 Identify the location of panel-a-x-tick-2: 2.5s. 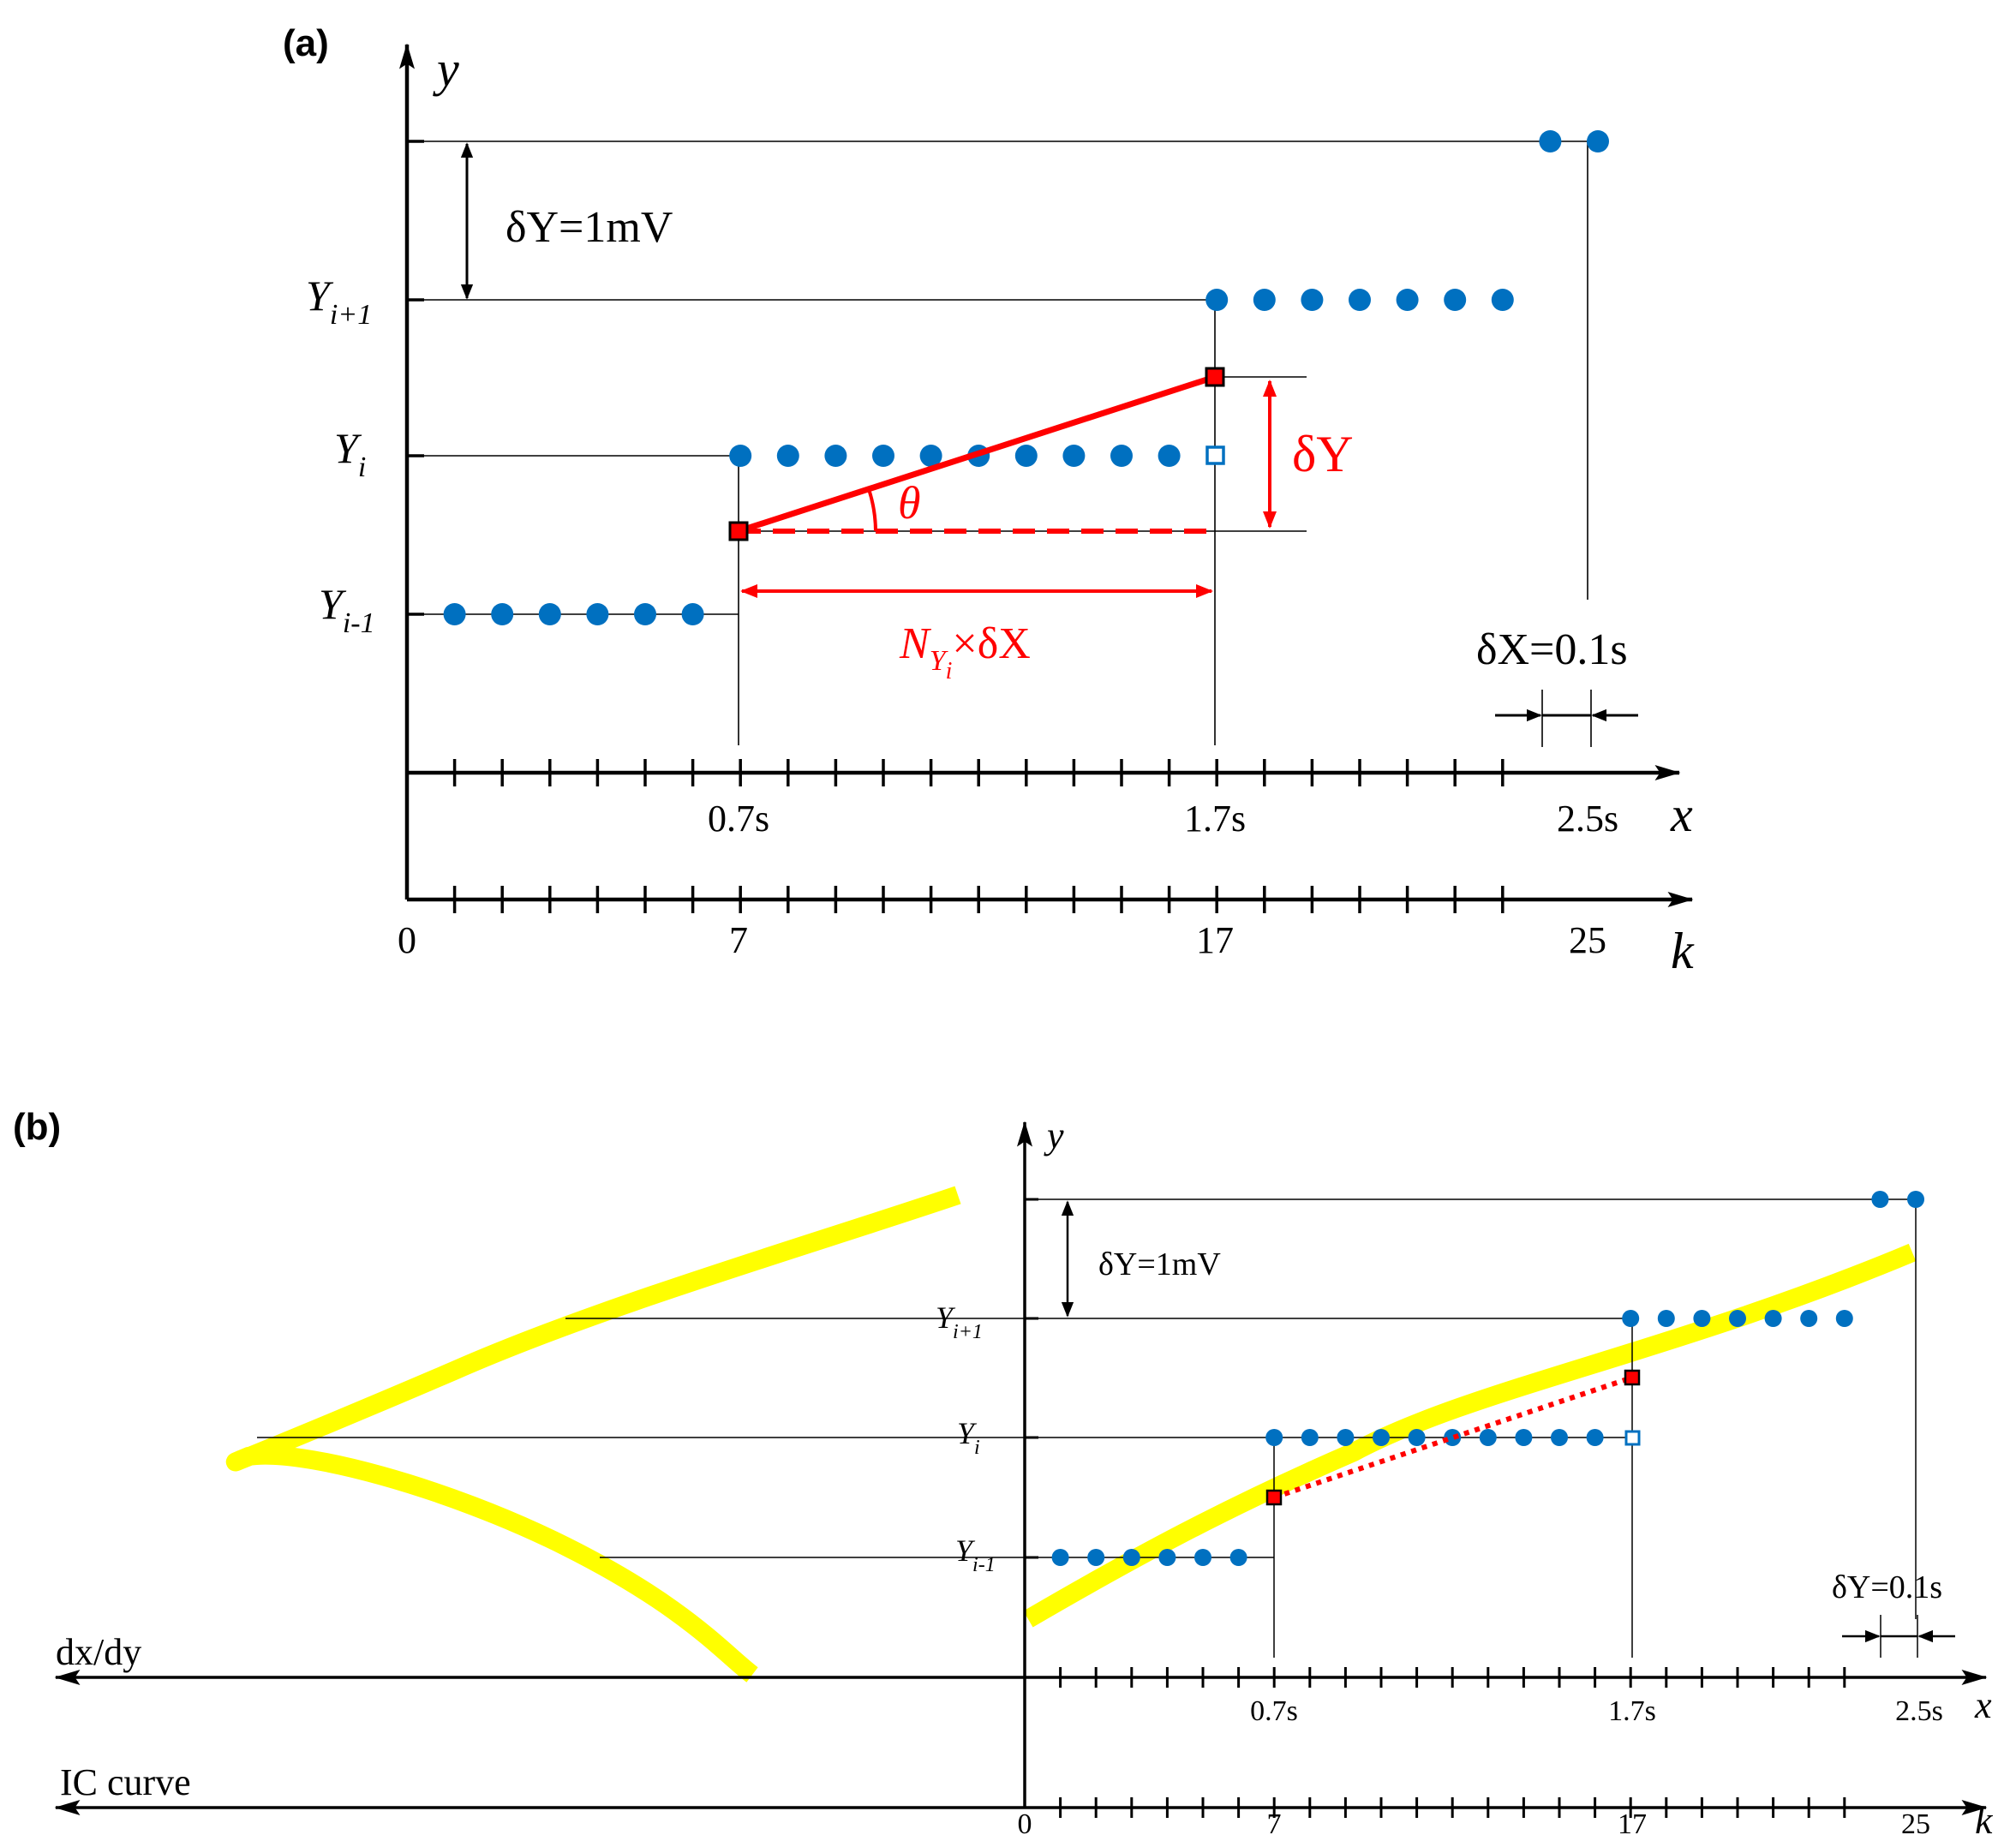
(1587, 819).